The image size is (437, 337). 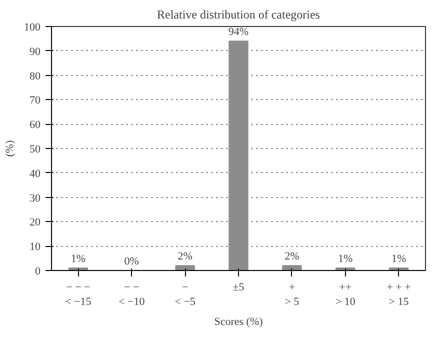 What do you see at coordinates (35, 76) in the screenshot?
I see `y-tick-label: 80` at bounding box center [35, 76].